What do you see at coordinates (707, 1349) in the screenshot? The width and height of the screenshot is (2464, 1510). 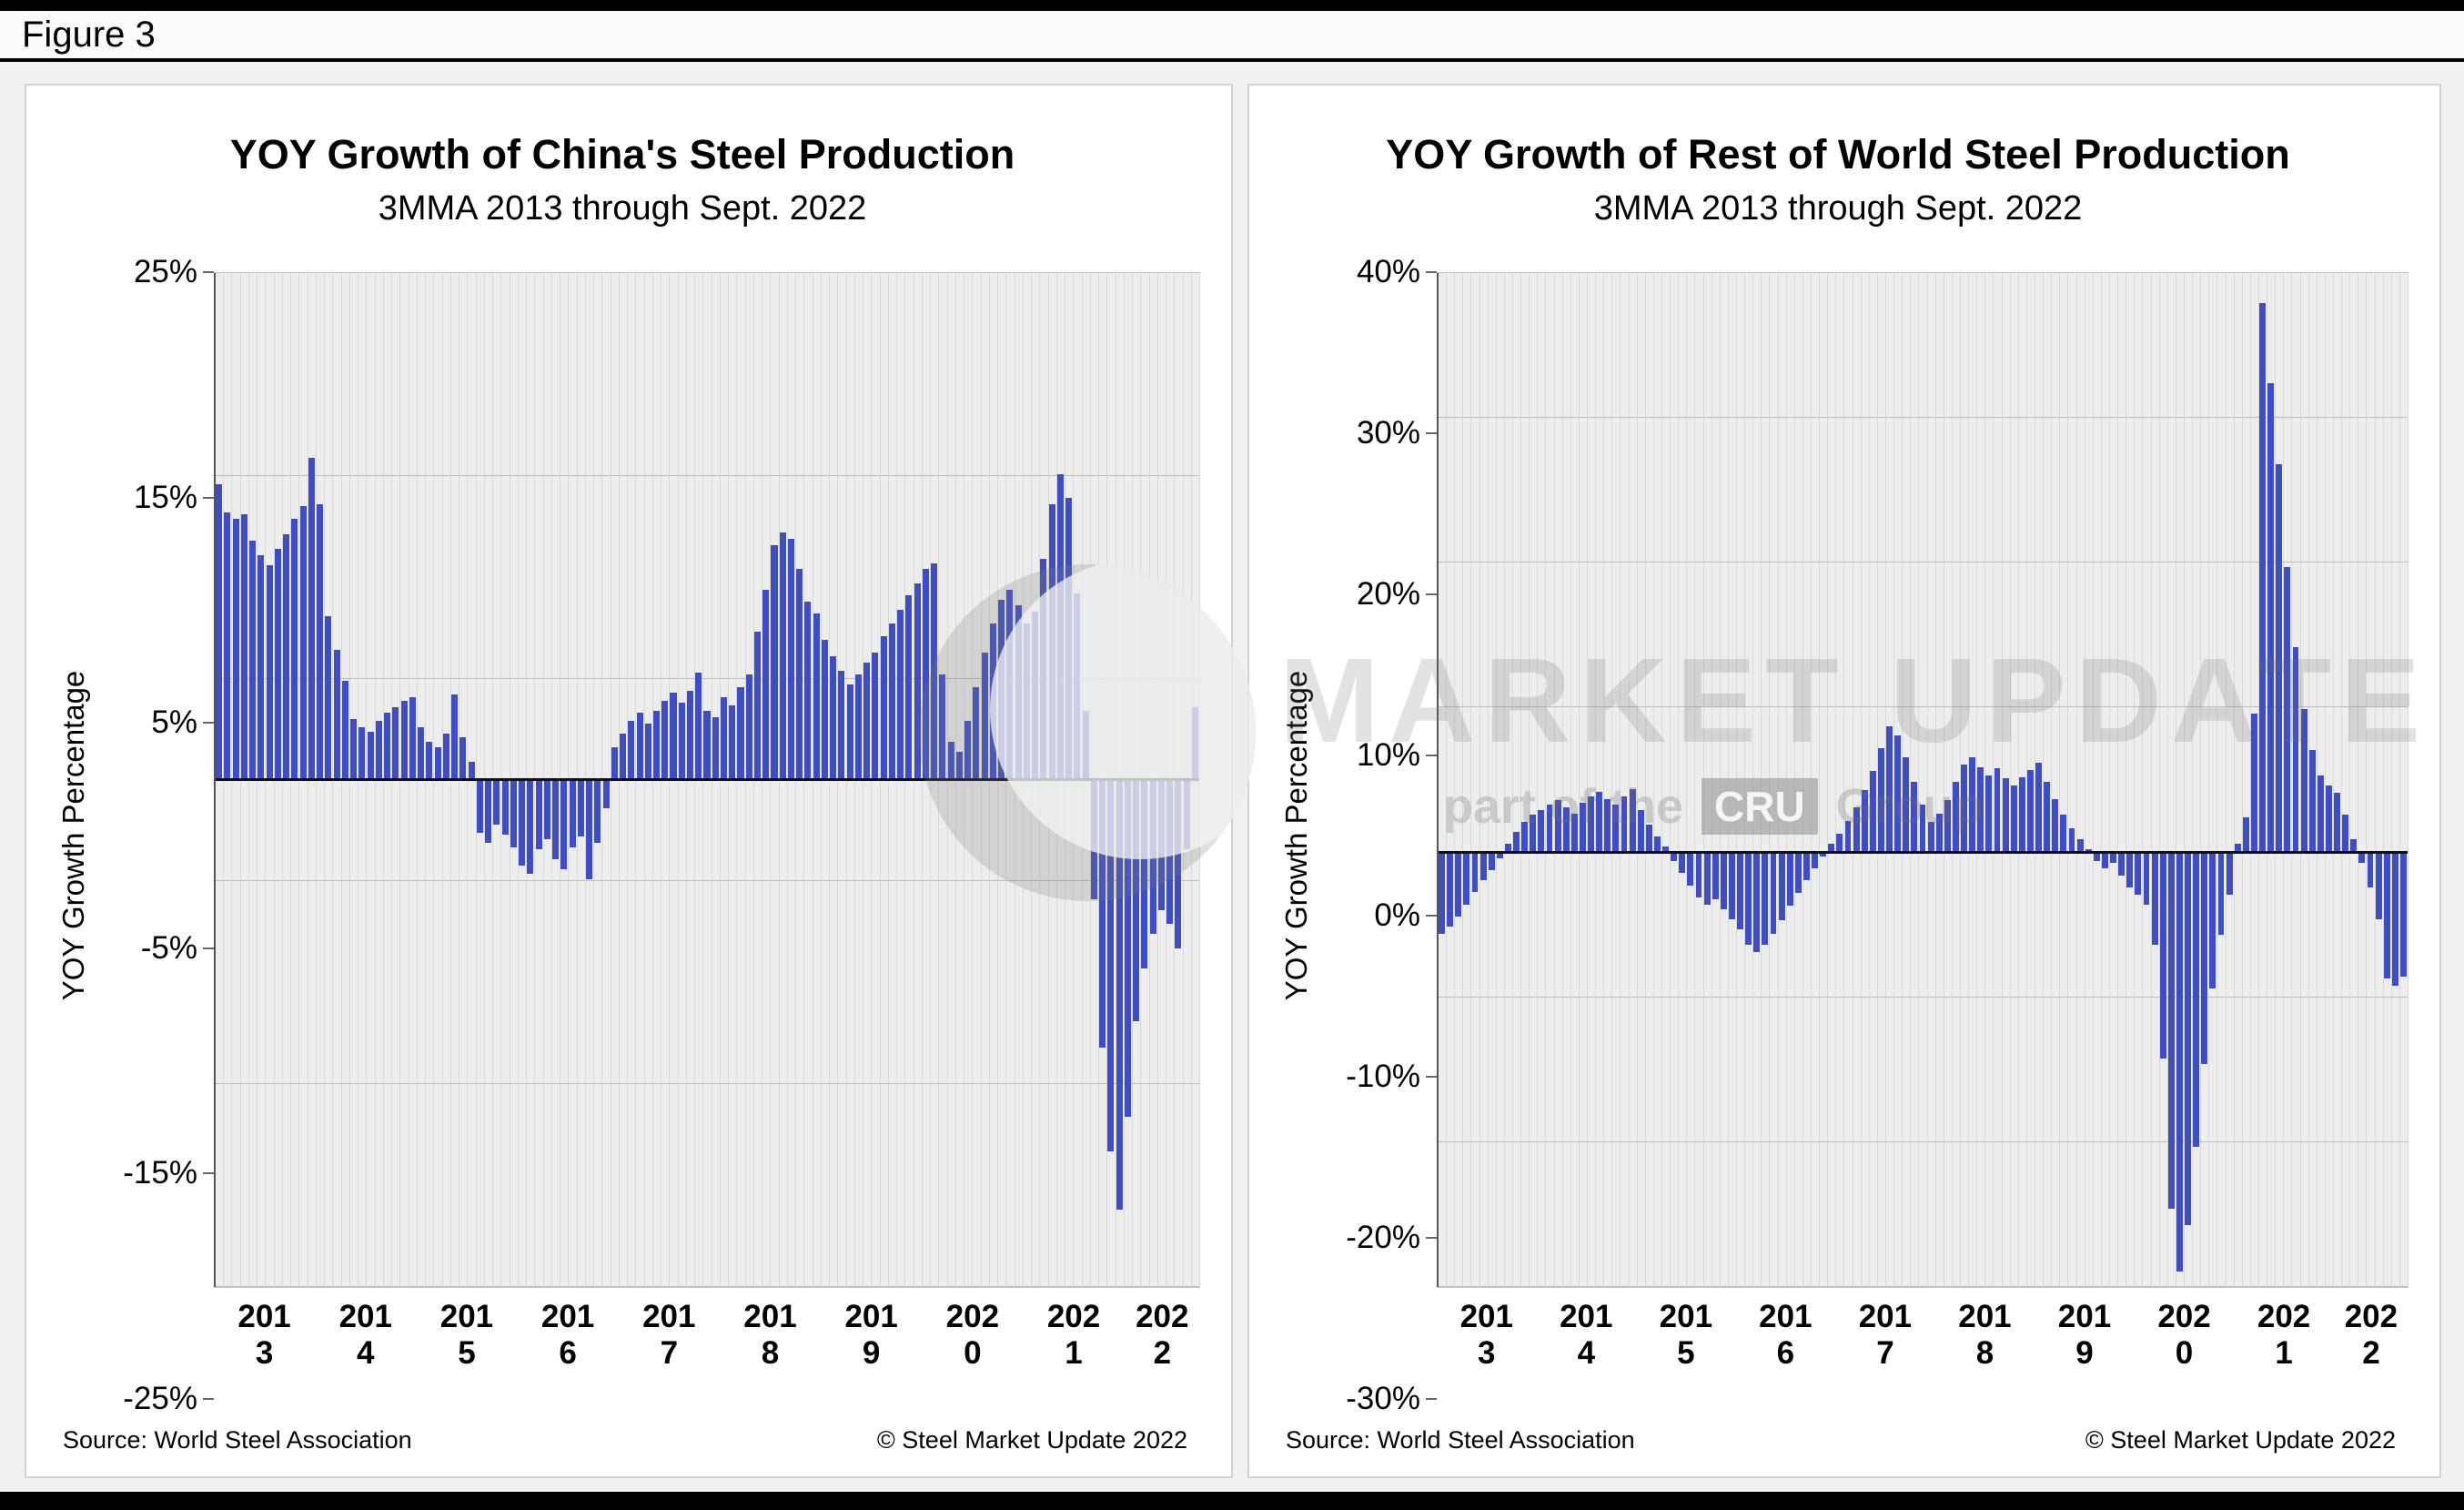 I see `x-axis-labels: 201 3 201 4 201 5 201 6 201 7 201 8 201 9 202 0 202 1 202 2` at bounding box center [707, 1349].